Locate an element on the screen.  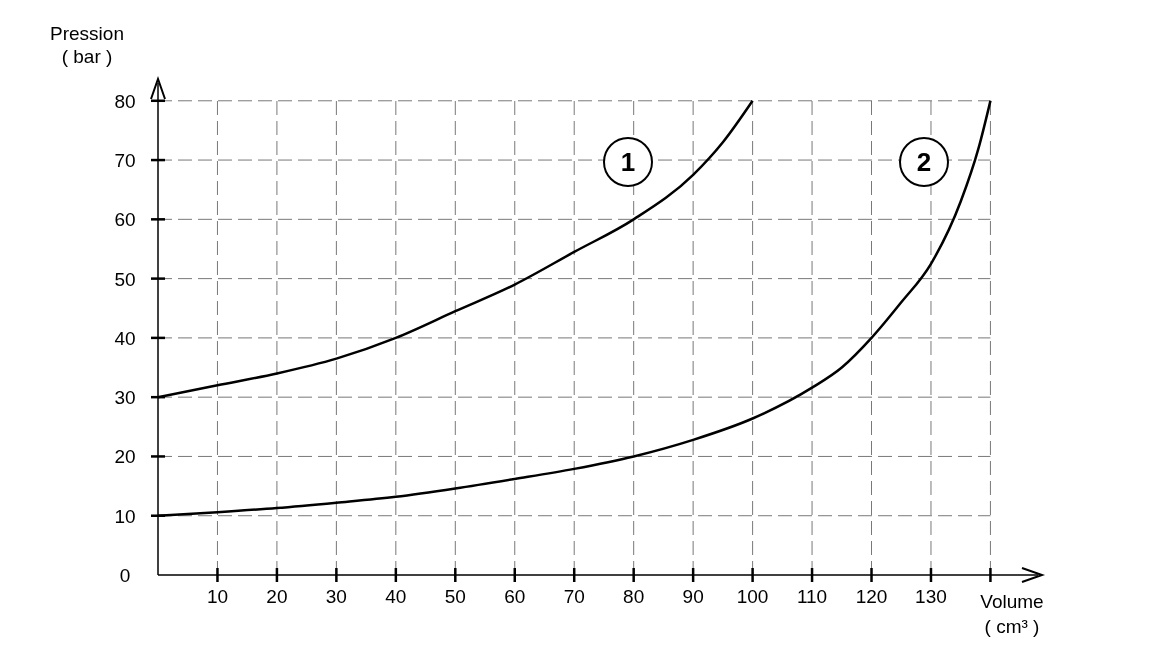
y-axis-title: Pression ( bar ) is located at coordinates (87, 45).